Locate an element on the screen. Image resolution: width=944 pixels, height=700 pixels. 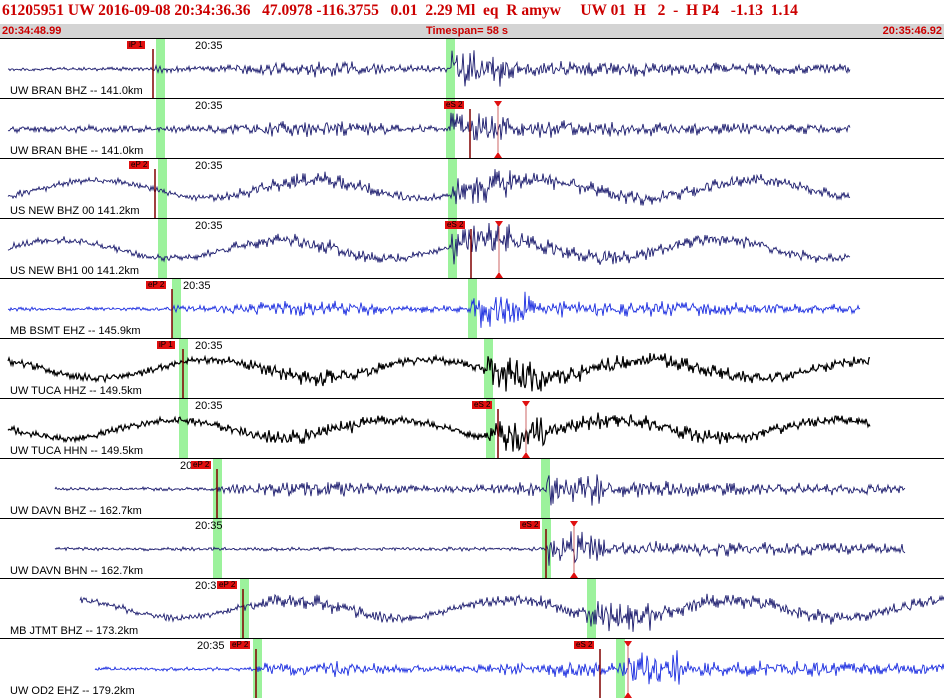
trace-panel: 20:35 iP 1 UW BRAN BHZ -- 141.0km is located at coordinates (472, 68).